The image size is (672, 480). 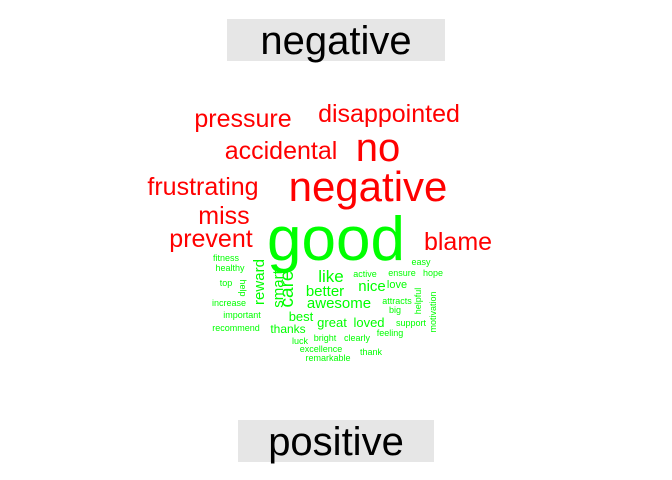 What do you see at coordinates (242, 119) in the screenshot?
I see `word-pressure: pressure` at bounding box center [242, 119].